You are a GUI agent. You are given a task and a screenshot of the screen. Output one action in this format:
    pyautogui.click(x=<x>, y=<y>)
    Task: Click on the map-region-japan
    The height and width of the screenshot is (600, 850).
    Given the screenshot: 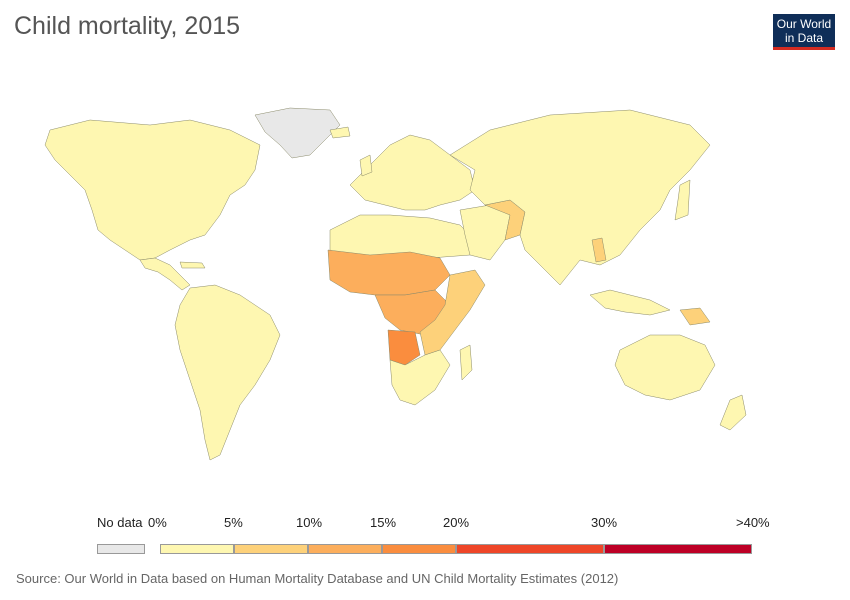 What is the action you would take?
    pyautogui.click(x=682, y=200)
    